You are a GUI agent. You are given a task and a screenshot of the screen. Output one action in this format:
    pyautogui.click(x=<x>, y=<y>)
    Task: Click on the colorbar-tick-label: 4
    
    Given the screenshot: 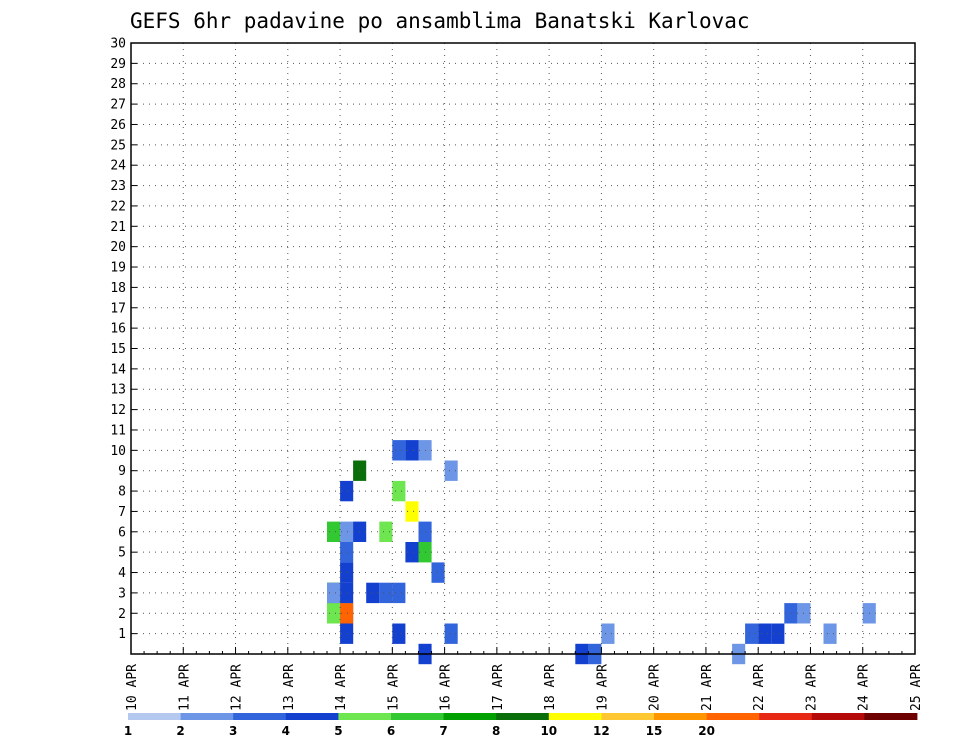 What is the action you would take?
    pyautogui.click(x=286, y=731)
    